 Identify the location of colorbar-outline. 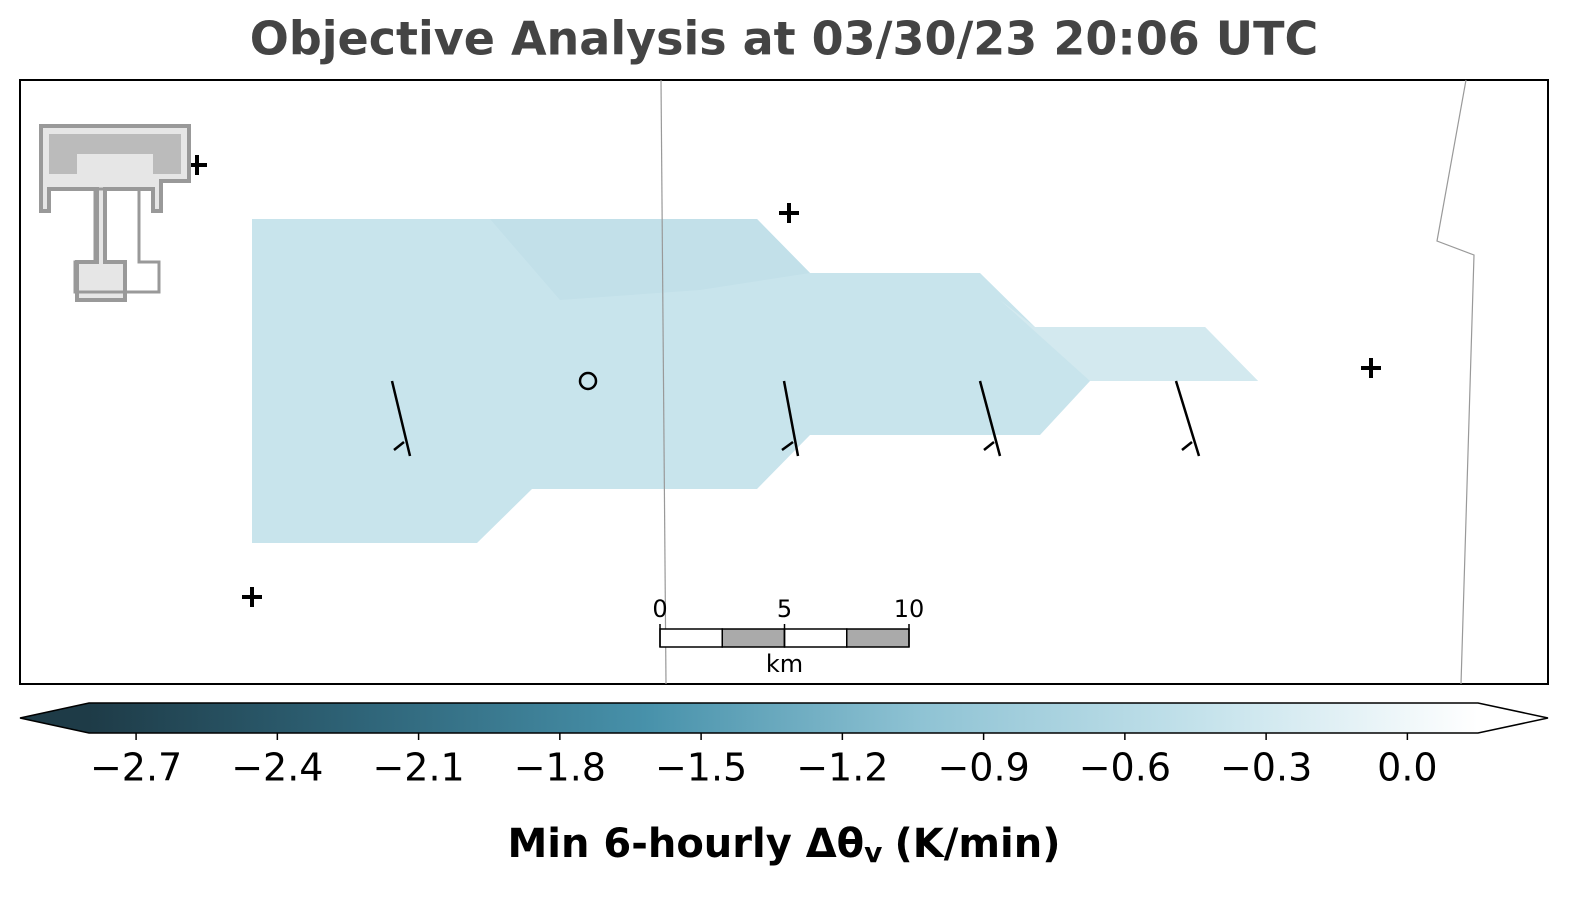
(784, 718).